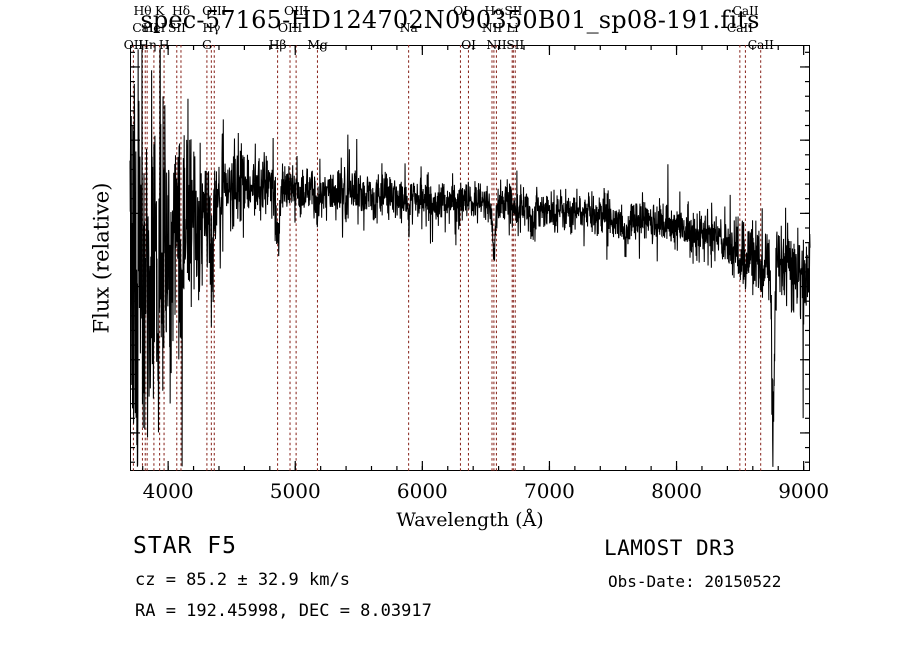 Image resolution: width=900 pixels, height=649 pixels. What do you see at coordinates (142, 10) in the screenshot?
I see `spectral-line-label: Hθ` at bounding box center [142, 10].